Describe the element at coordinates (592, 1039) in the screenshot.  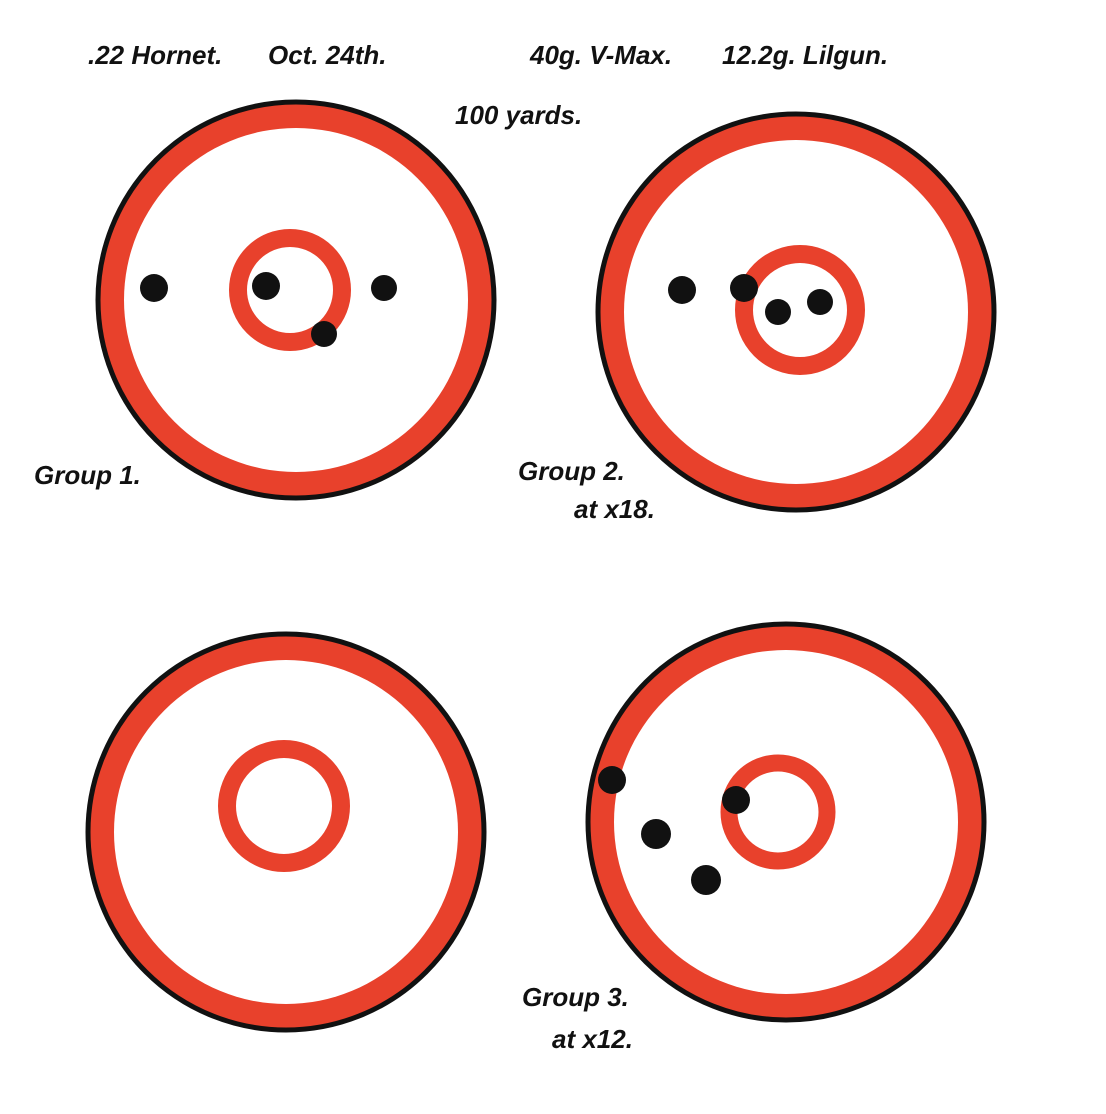
I see `group-note: at x12.` at that location.